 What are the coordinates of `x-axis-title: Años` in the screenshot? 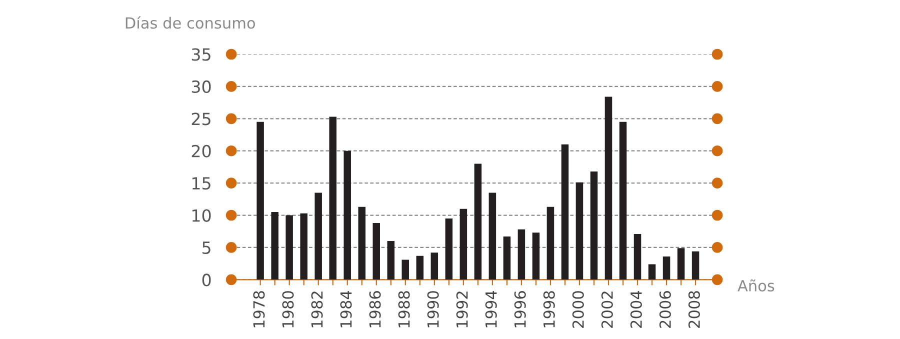 It's located at (756, 285).